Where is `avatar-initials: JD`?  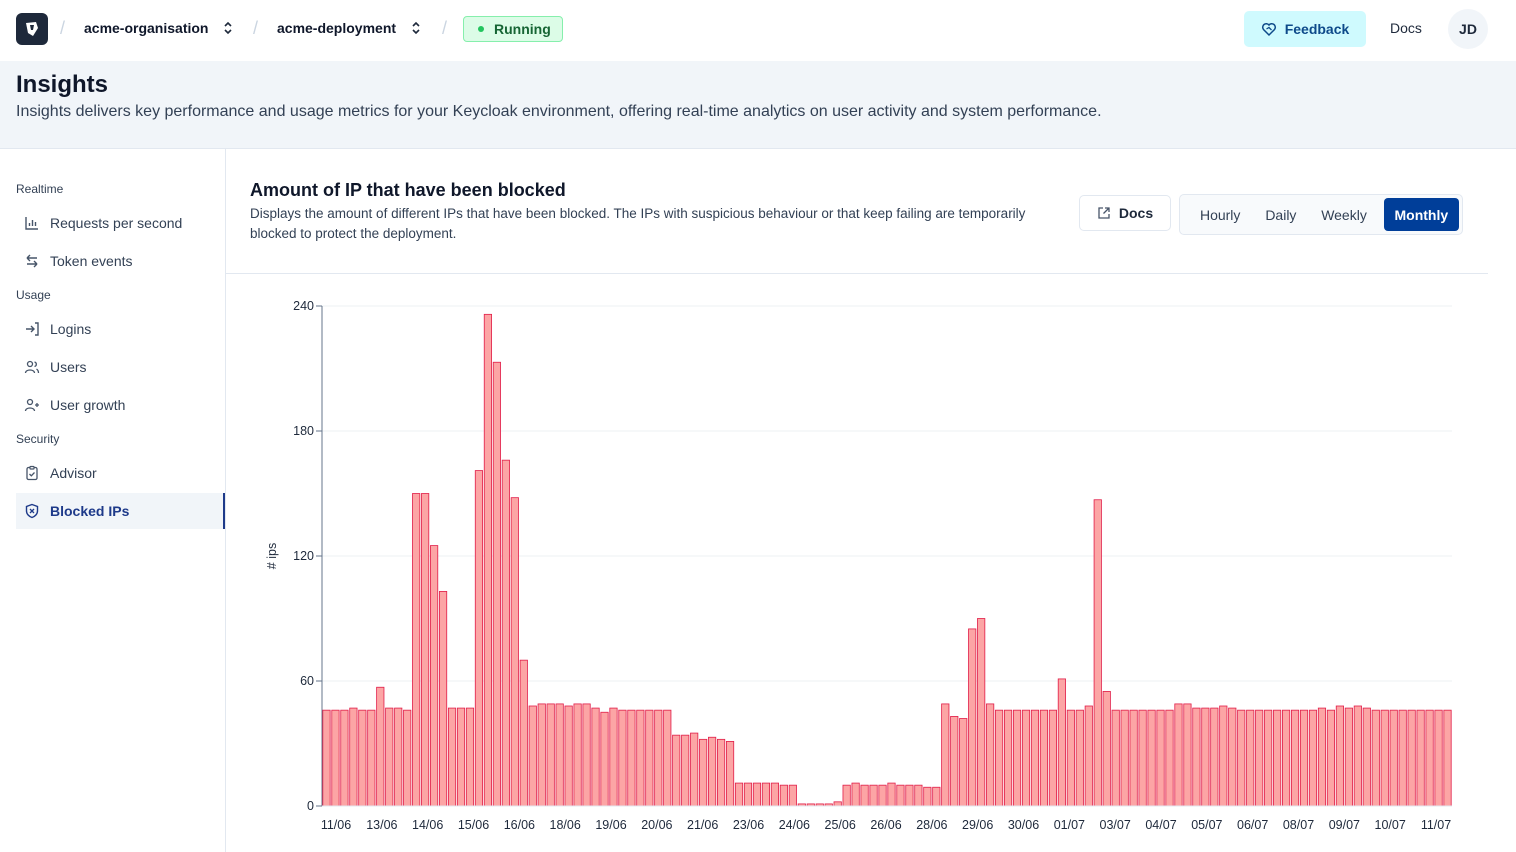 avatar-initials: JD is located at coordinates (1468, 29).